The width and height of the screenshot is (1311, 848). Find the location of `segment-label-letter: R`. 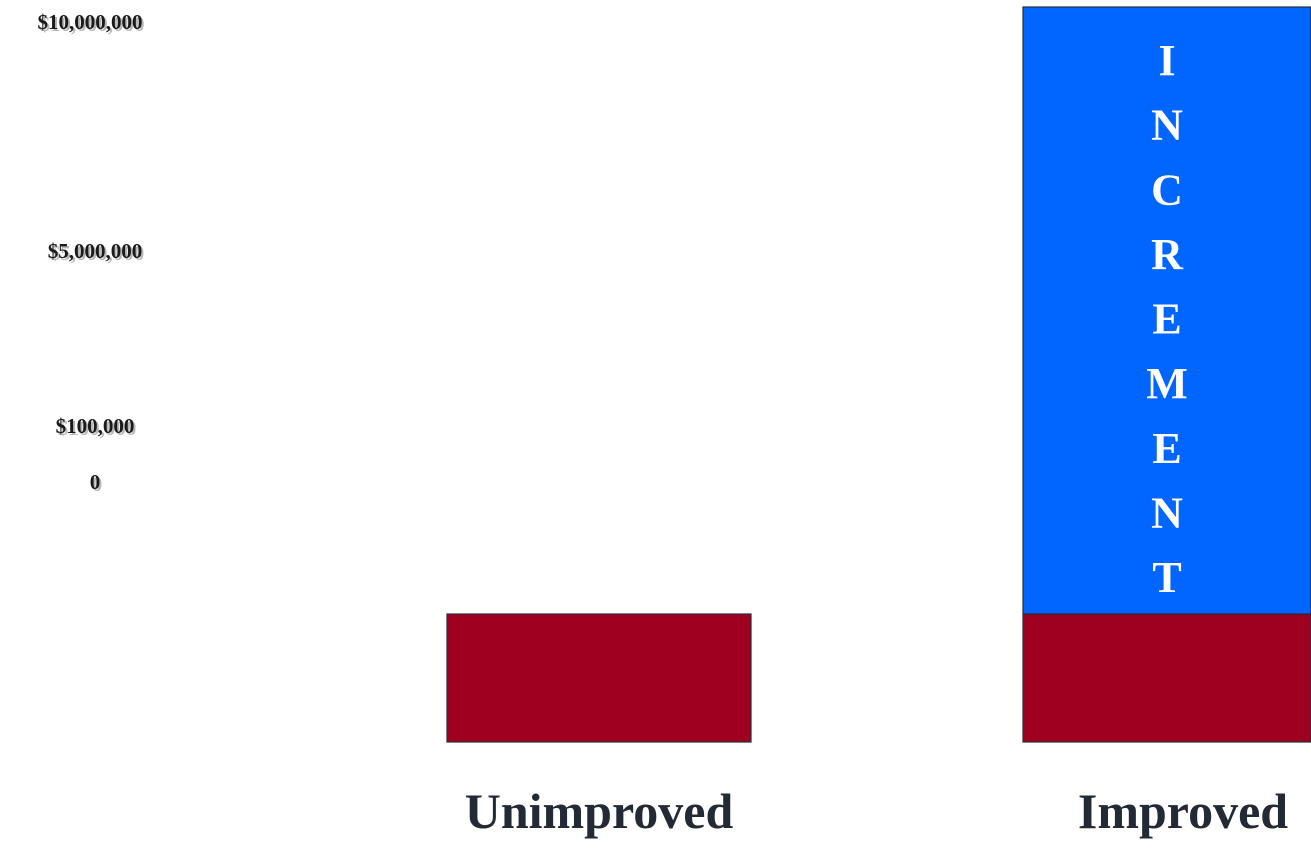

segment-label-letter: R is located at coordinates (1167, 254).